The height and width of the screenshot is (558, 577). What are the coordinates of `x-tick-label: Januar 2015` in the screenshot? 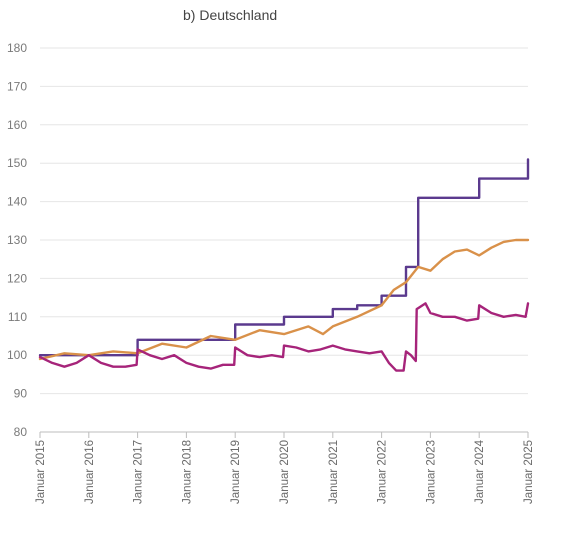 It's located at (41, 472).